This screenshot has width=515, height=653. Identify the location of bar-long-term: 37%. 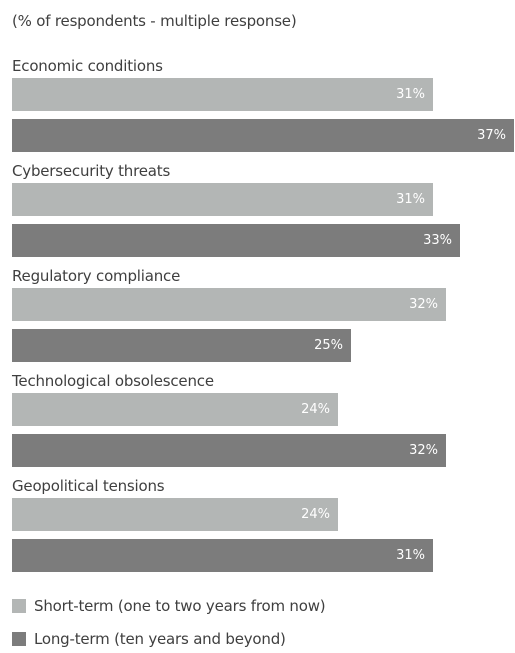
(263, 135).